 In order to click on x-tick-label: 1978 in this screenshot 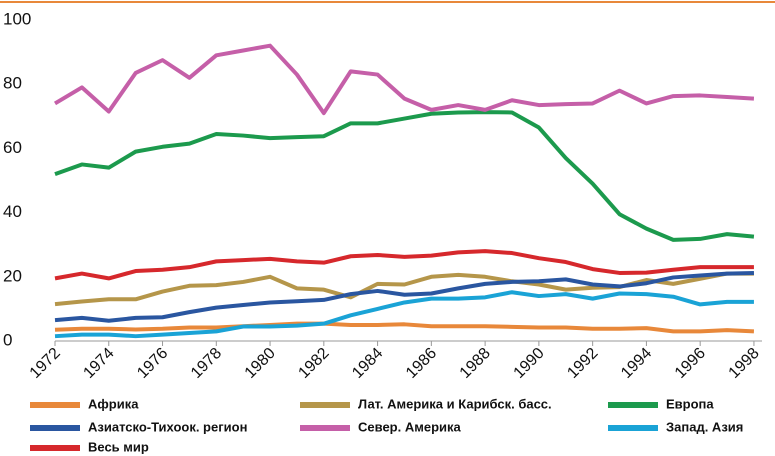, I will do `click(206, 363)`.